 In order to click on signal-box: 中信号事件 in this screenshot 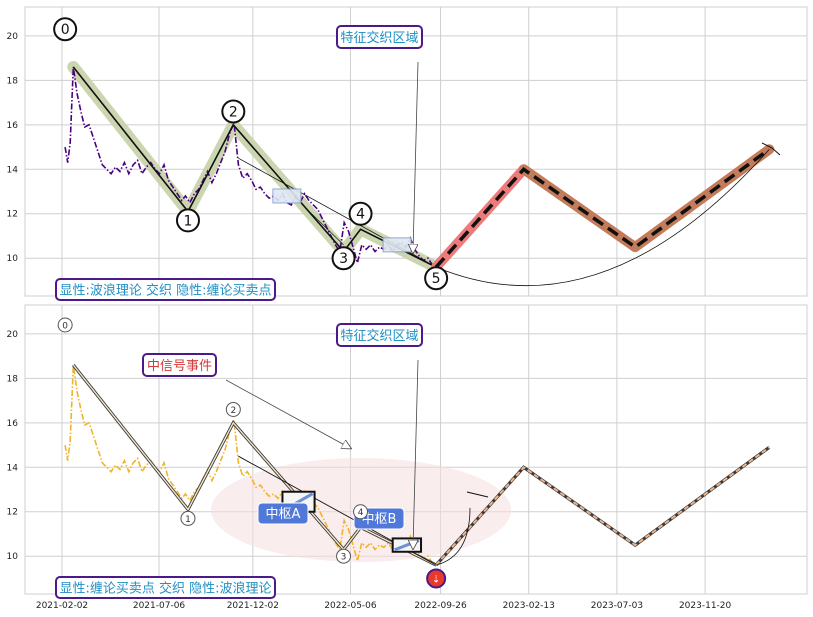, I will do `click(179, 365)`.